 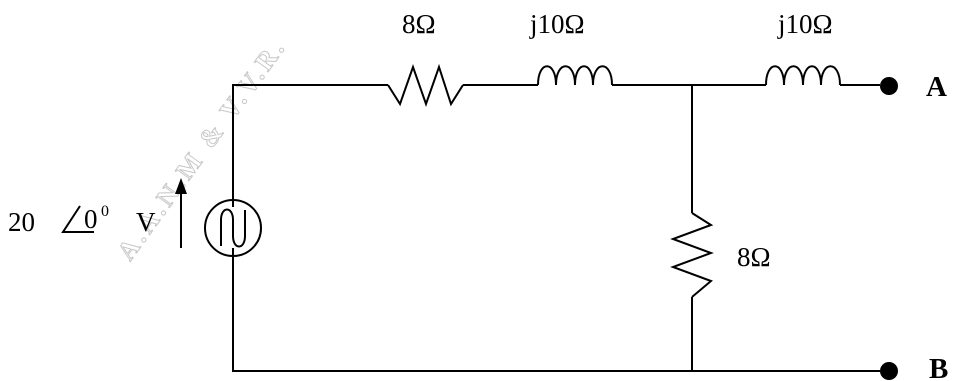 What do you see at coordinates (77, 219) in the screenshot?
I see `angle-symbol` at bounding box center [77, 219].